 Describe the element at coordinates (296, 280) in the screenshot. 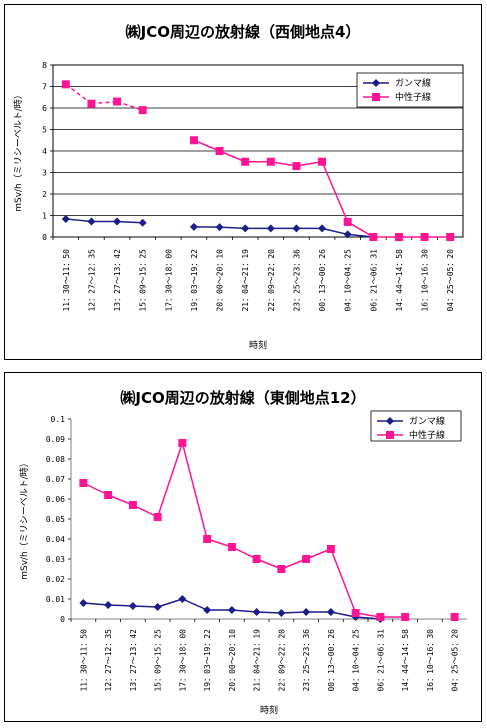

I see `x-tick-label: 23：25～23：36` at that location.